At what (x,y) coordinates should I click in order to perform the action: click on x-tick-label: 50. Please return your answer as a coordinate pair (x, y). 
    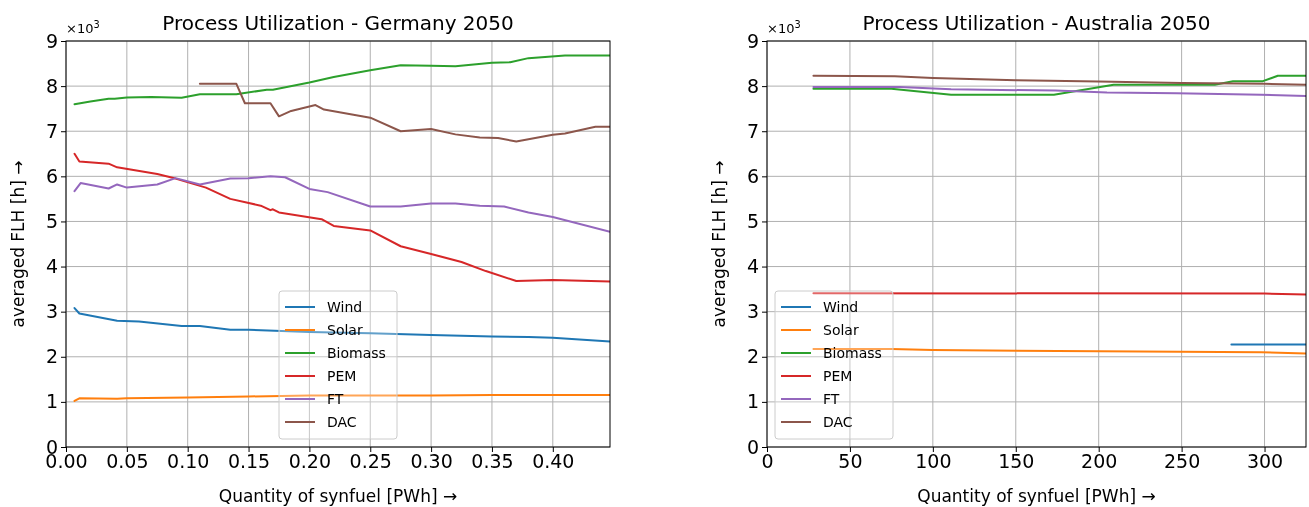
    Looking at the image, I should click on (850, 461).